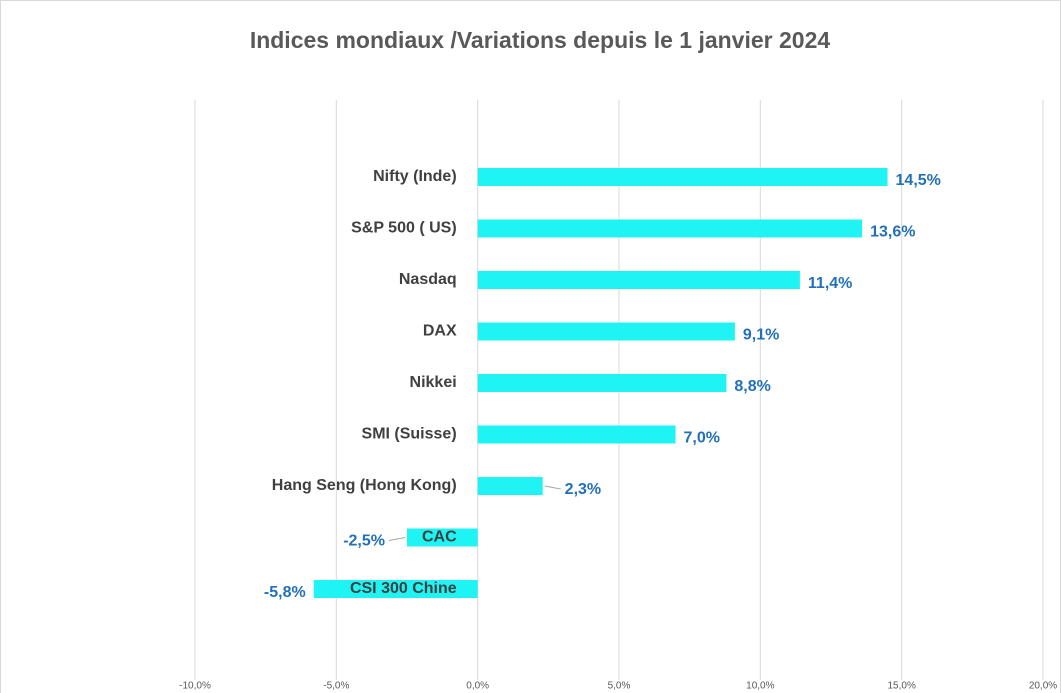 The height and width of the screenshot is (693, 1062). What do you see at coordinates (415, 176) in the screenshot?
I see `category-label: Nifty (Inde)` at bounding box center [415, 176].